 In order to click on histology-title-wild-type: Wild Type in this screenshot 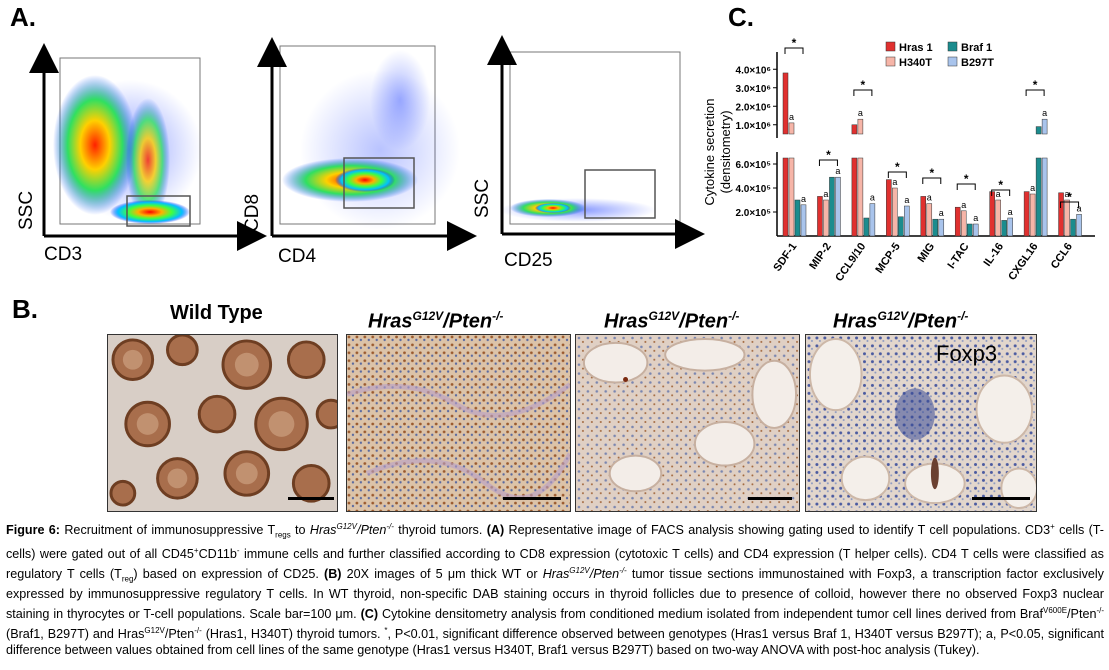, I will do `click(216, 313)`.